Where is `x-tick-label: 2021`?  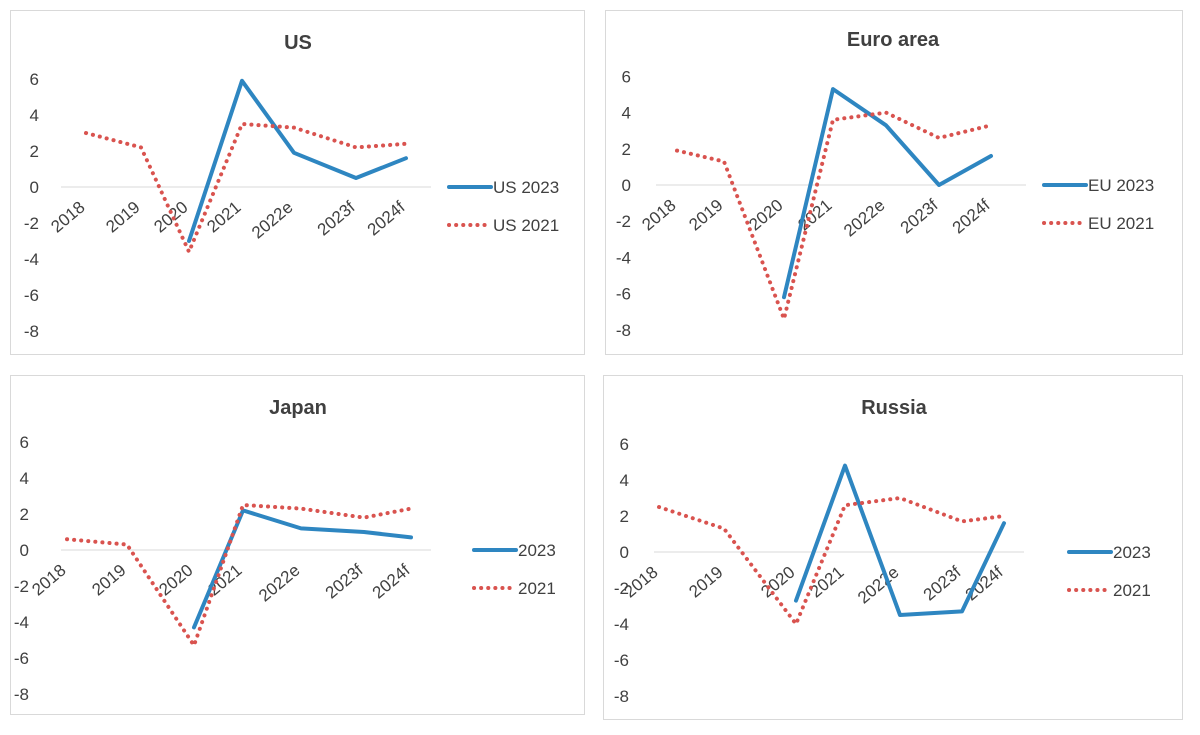 x-tick-label: 2021 is located at coordinates (223, 217).